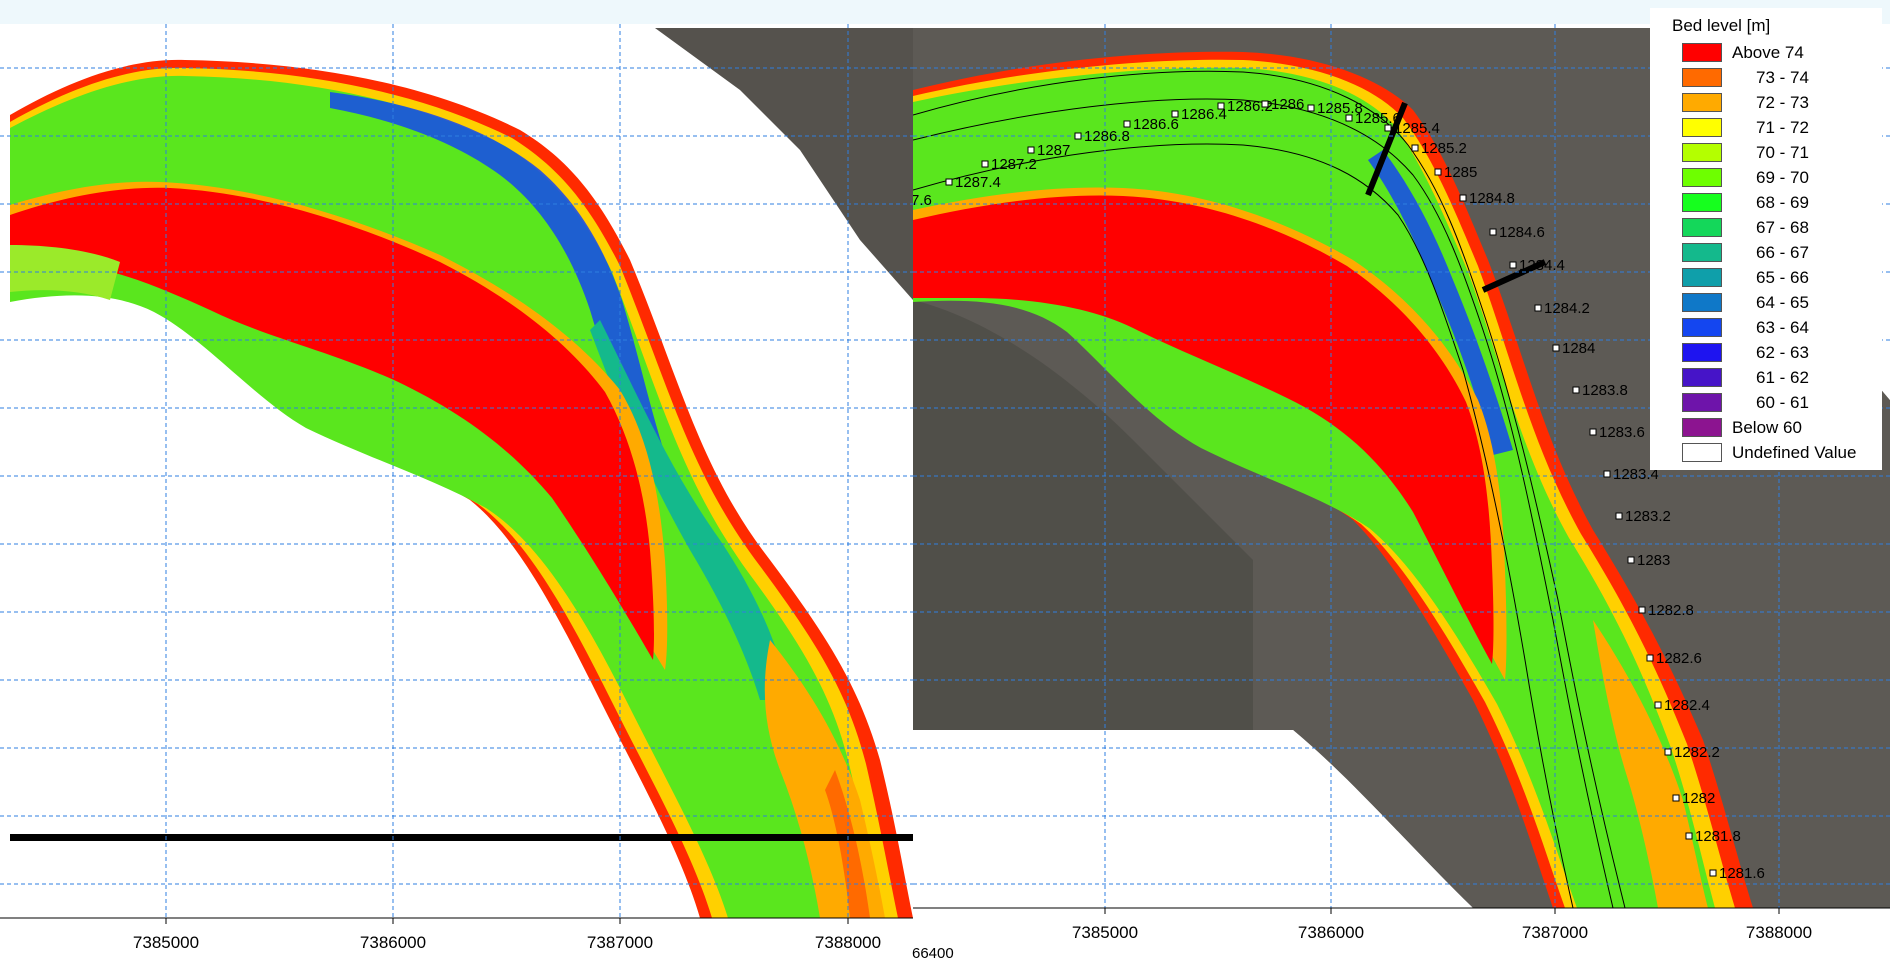  Describe the element at coordinates (1542, 265) in the screenshot. I see `chainage-label: 1284.4` at that location.